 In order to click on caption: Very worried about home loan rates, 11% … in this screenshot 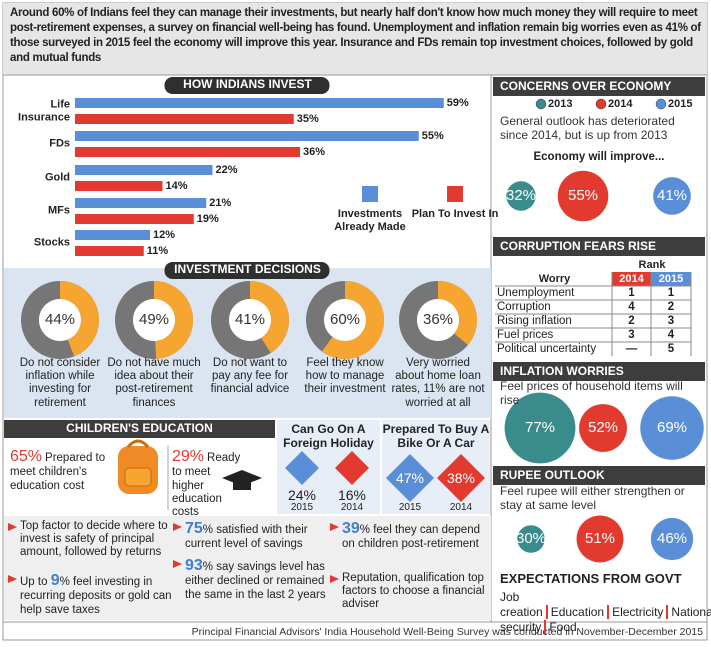, I will do `click(438, 383)`.